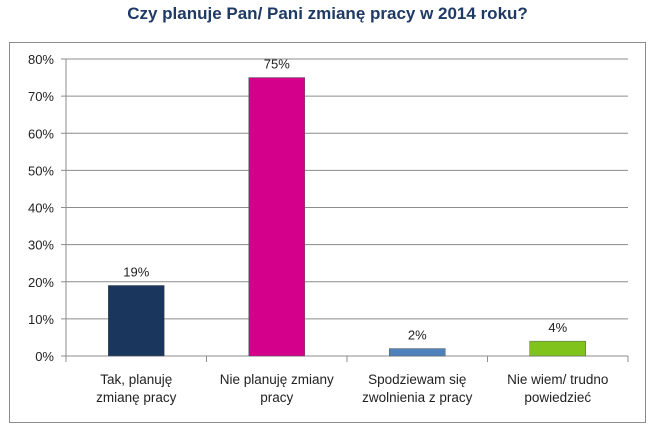 This screenshot has width=655, height=429. Describe the element at coordinates (136, 388) in the screenshot. I see `x-tick-label: Tak, planuję zmianę pracy` at that location.